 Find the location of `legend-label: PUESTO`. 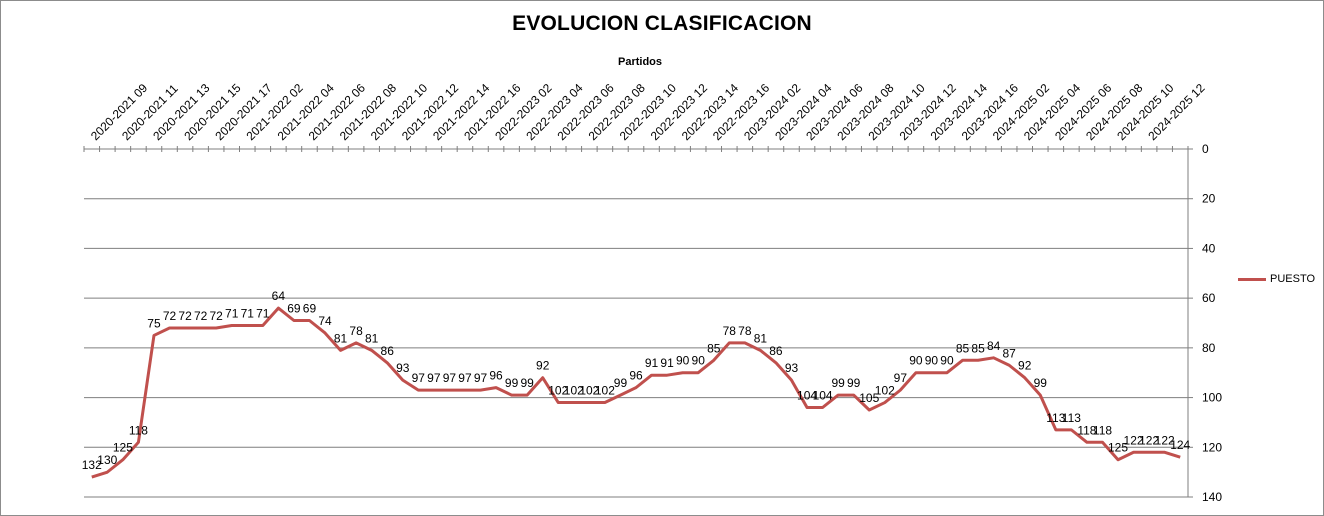

legend-label: PUESTO is located at coordinates (1293, 279).